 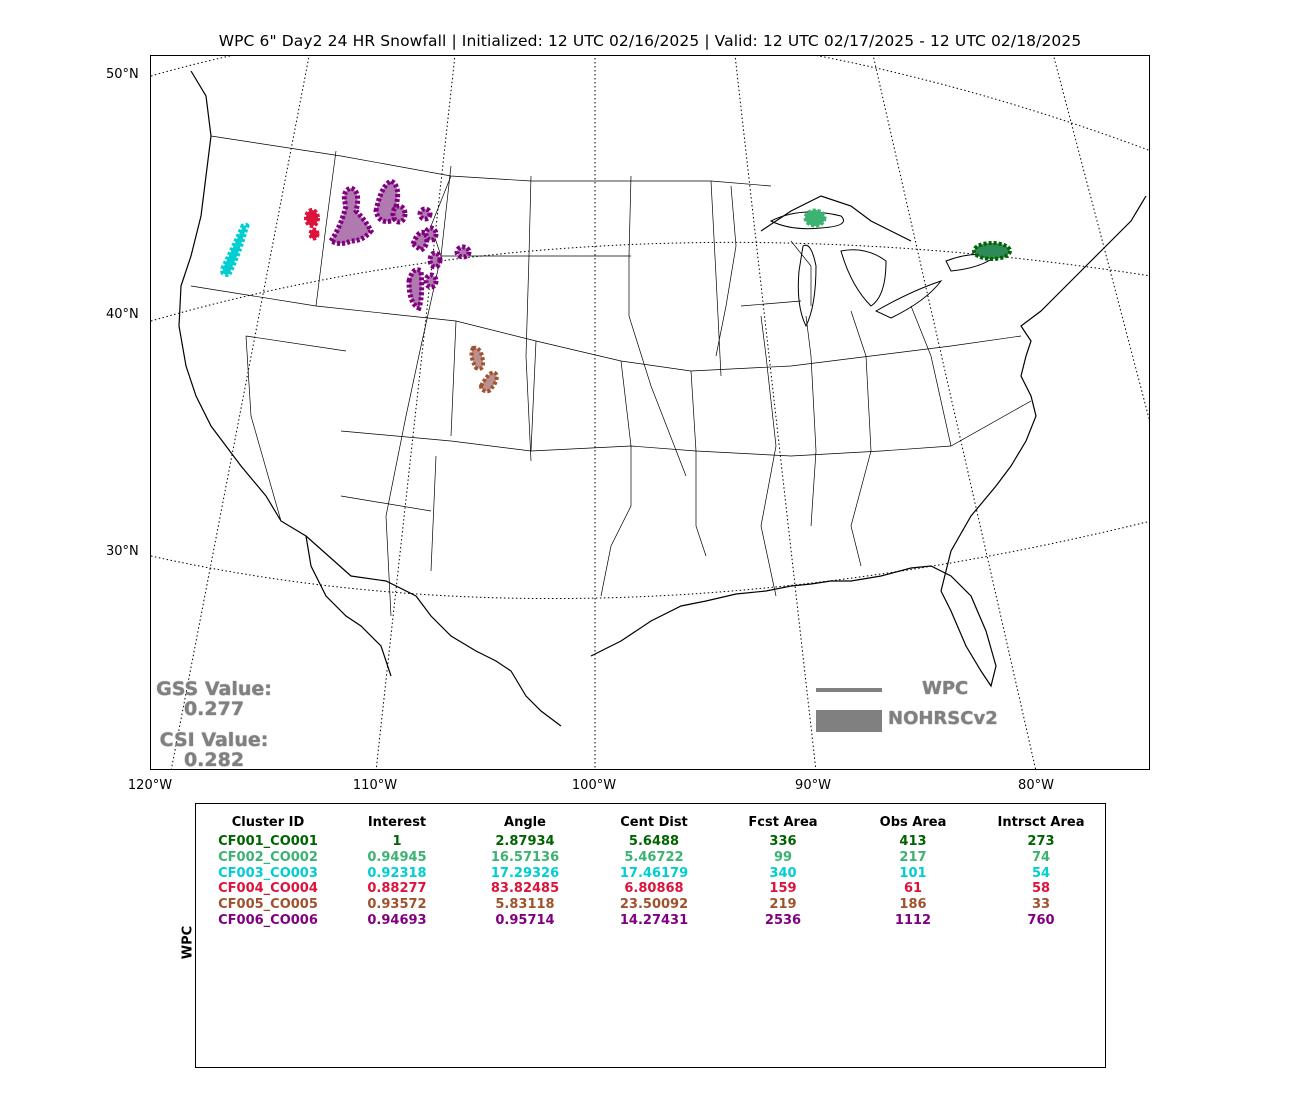 What do you see at coordinates (913, 920) in the screenshot?
I see `table-cell-r5-c5: 1112` at bounding box center [913, 920].